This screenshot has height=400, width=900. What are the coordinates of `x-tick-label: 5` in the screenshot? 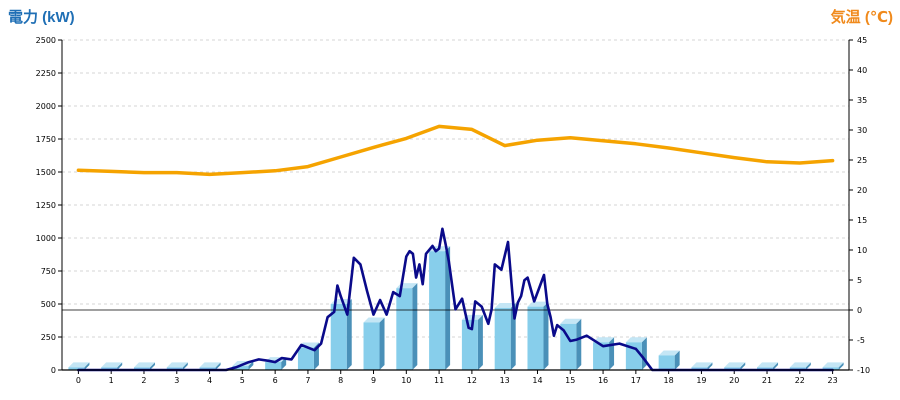 It's located at (242, 380).